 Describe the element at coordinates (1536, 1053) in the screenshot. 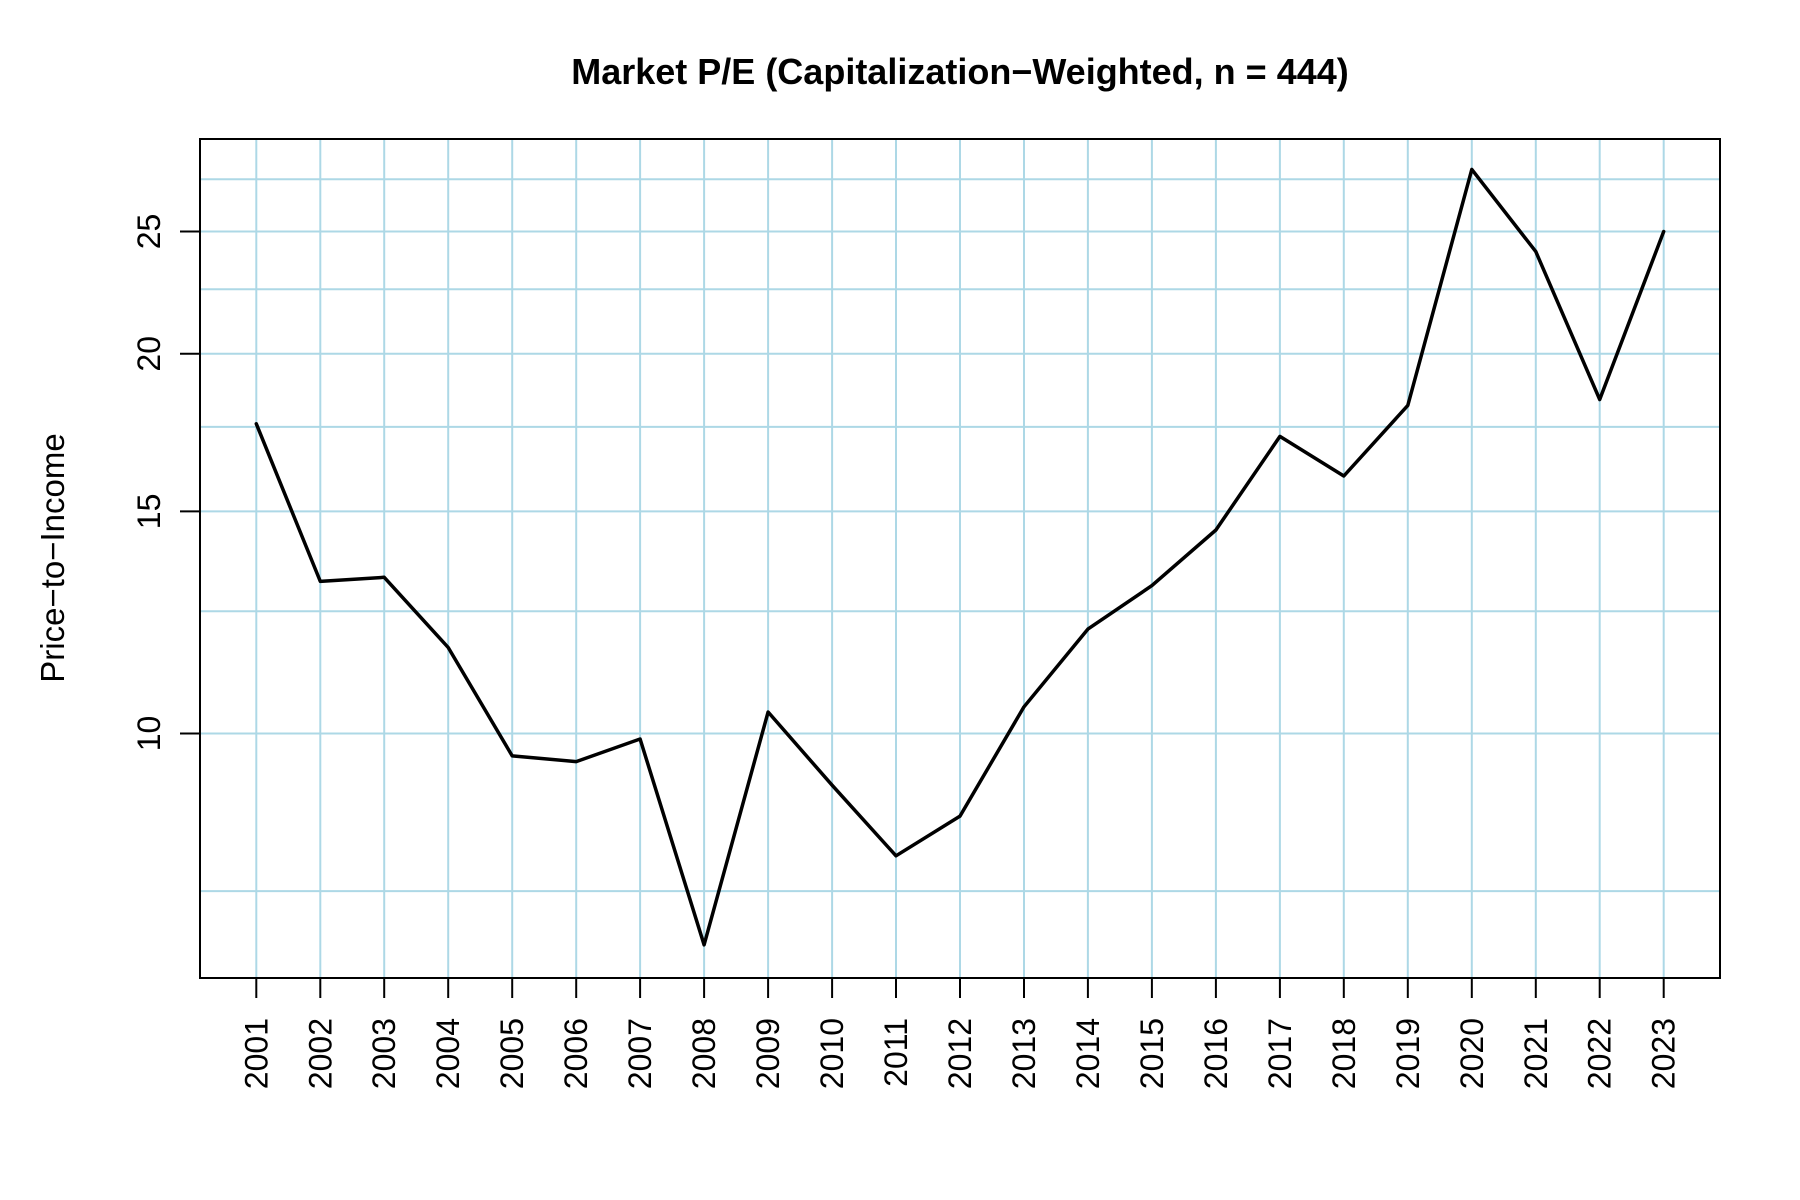

I see `x-tick-label: 2021` at that location.